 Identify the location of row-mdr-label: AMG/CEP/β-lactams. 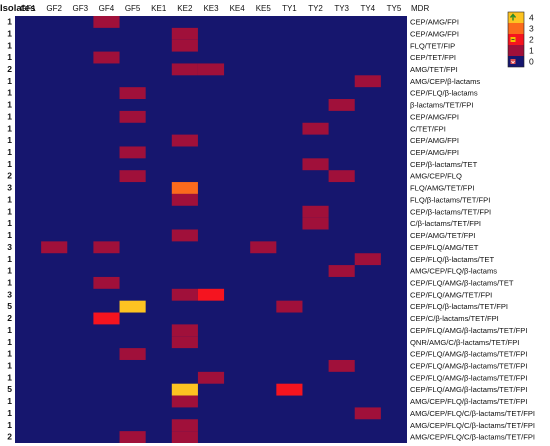
(445, 81).